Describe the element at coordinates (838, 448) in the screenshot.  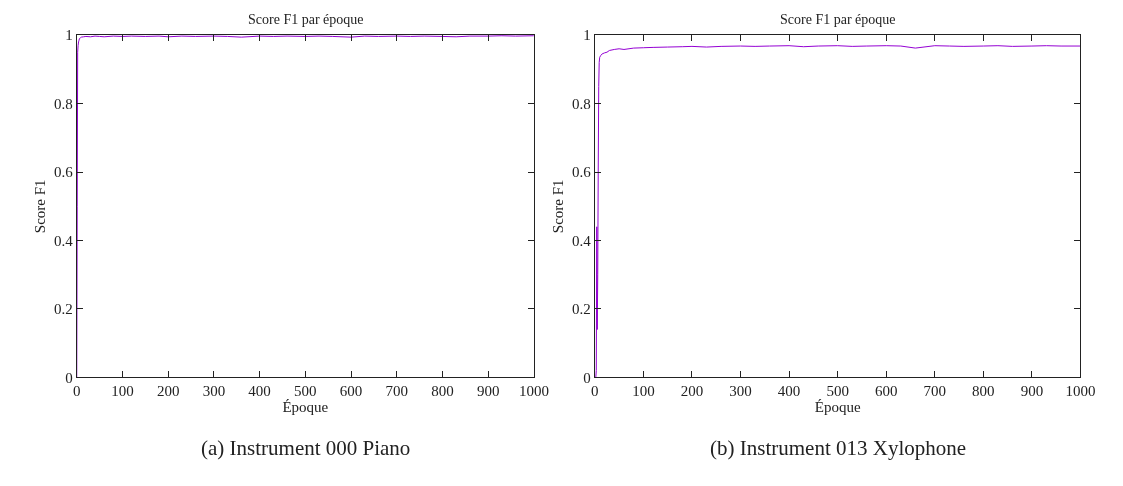
I see `text: (b) Instrument 013 Xylophone` at that location.